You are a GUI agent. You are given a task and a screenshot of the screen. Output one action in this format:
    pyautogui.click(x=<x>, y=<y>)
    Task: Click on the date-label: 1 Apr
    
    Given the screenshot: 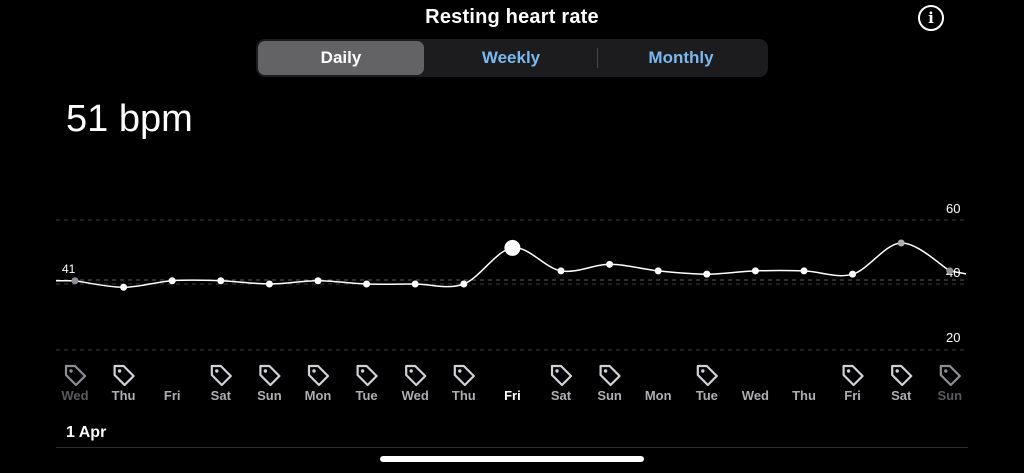 What is the action you would take?
    pyautogui.click(x=86, y=432)
    